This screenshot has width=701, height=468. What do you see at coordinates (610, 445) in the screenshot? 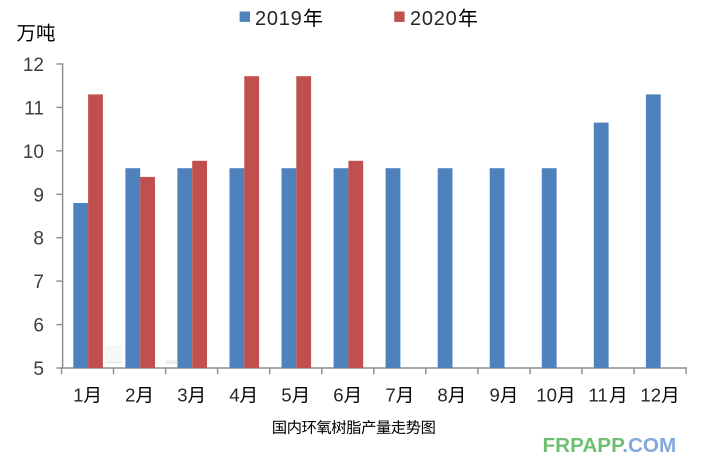
I see `svg-text: FRPAPP.COM` at bounding box center [610, 445].